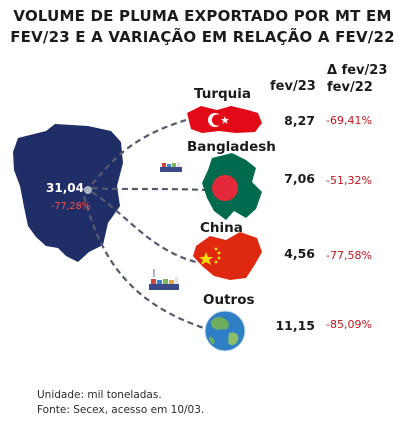  Describe the element at coordinates (227, 256) in the screenshot. I see `china-flag-map` at that location.